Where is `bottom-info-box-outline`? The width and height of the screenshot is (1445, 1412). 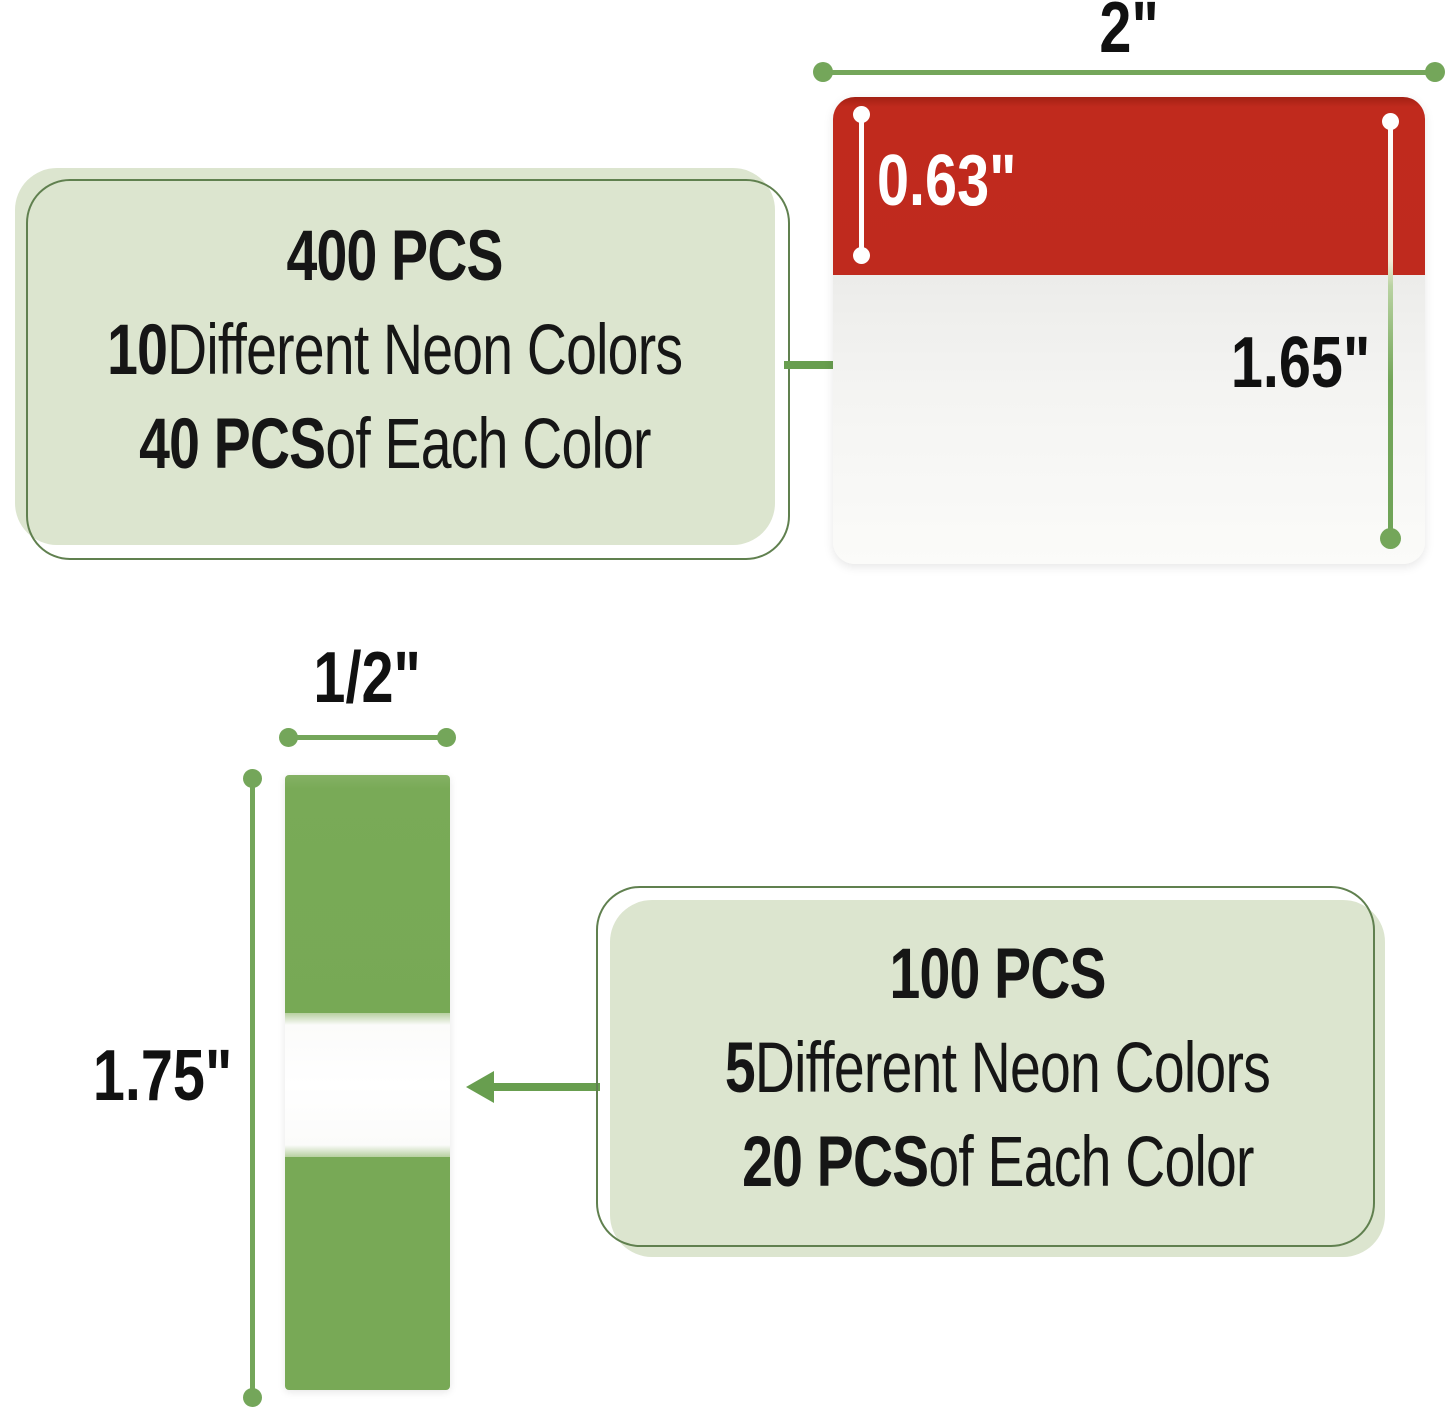 bottom-info-box-outline is located at coordinates (985, 1066).